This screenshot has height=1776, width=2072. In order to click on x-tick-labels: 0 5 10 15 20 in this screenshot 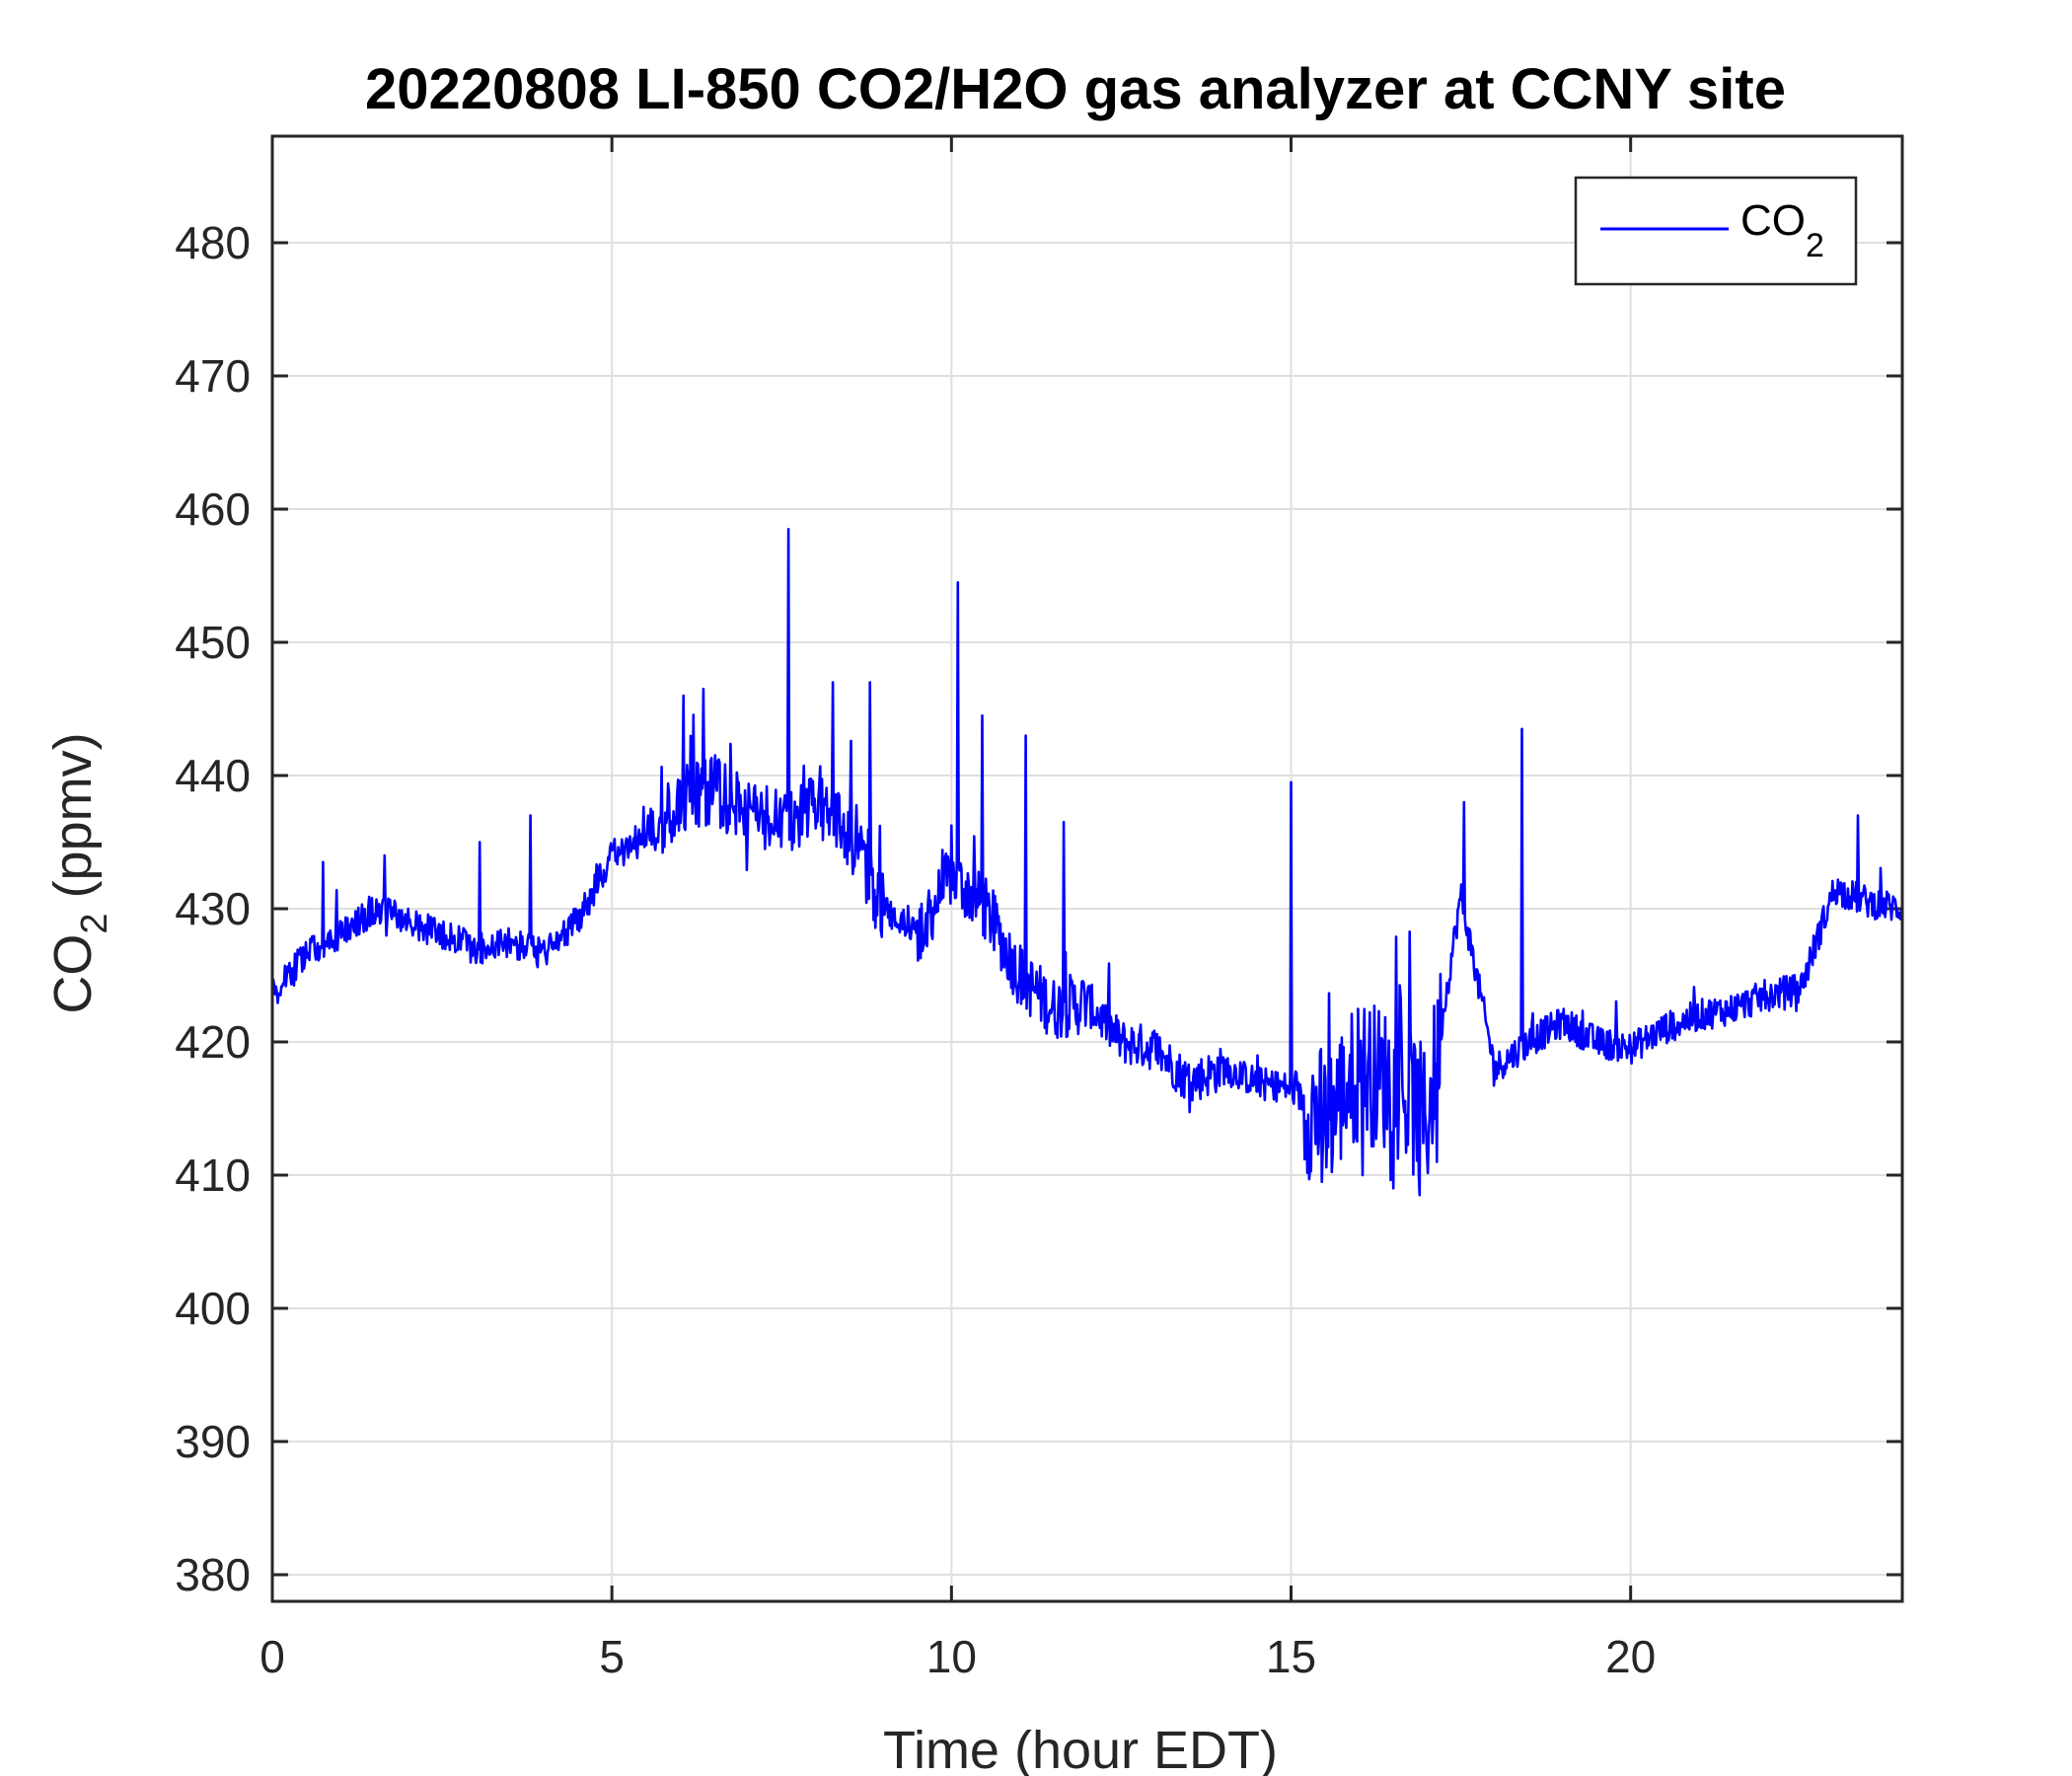, I will do `click(958, 1657)`.